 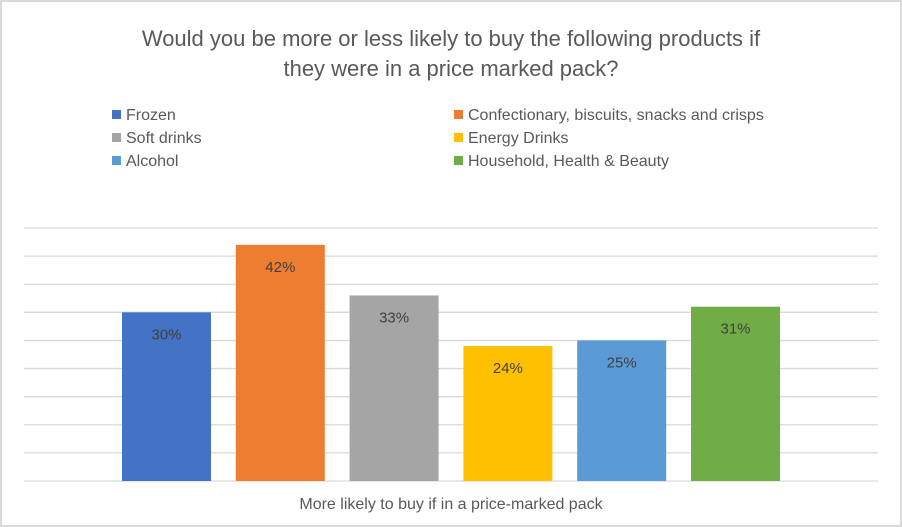 I want to click on data-label: 31%, so click(x=735, y=329).